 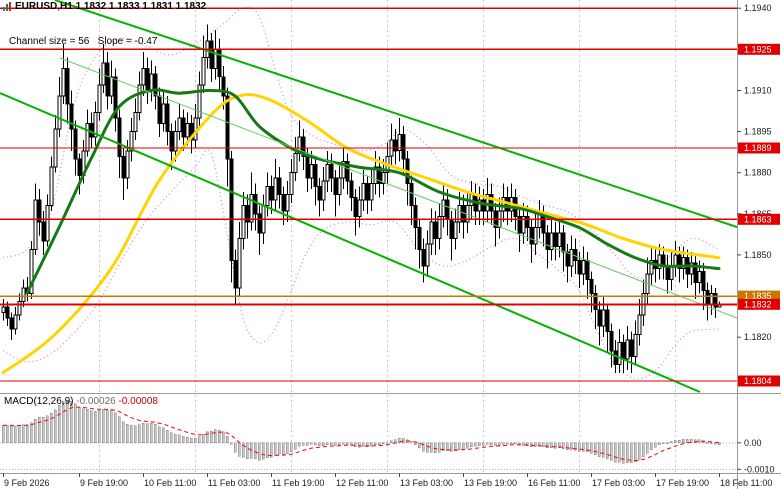 I want to click on time-tick-label: 18 Feb 11:00, so click(x=746, y=483).